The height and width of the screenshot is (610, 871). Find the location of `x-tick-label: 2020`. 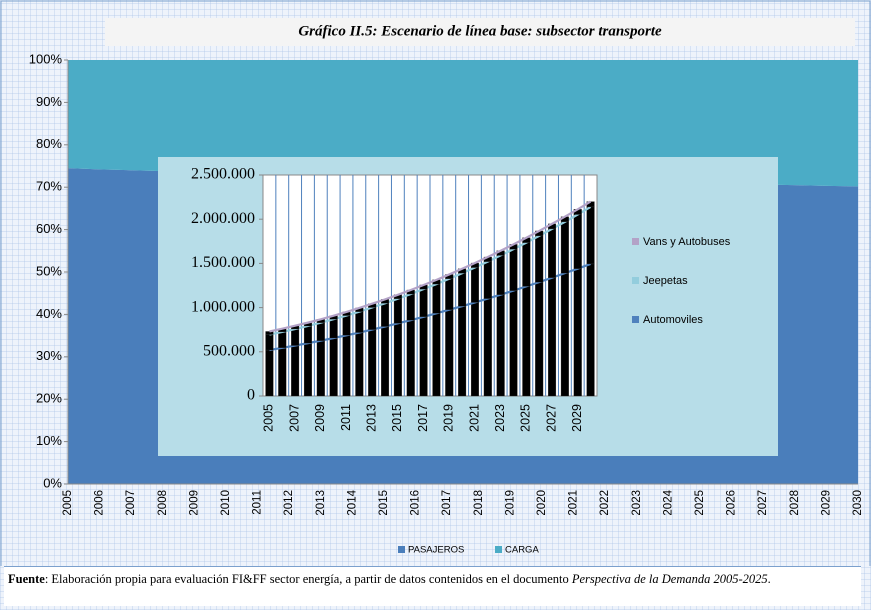

x-tick-label: 2020 is located at coordinates (542, 503).